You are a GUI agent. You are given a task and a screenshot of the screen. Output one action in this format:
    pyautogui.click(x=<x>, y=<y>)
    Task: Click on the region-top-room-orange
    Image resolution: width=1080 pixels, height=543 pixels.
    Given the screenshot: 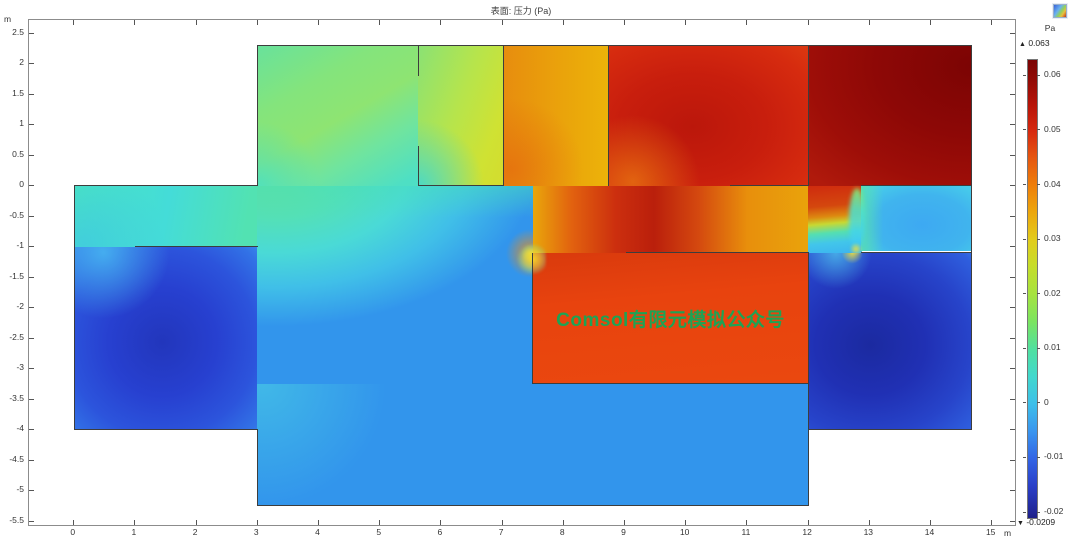 What is the action you would take?
    pyautogui.click(x=556, y=115)
    